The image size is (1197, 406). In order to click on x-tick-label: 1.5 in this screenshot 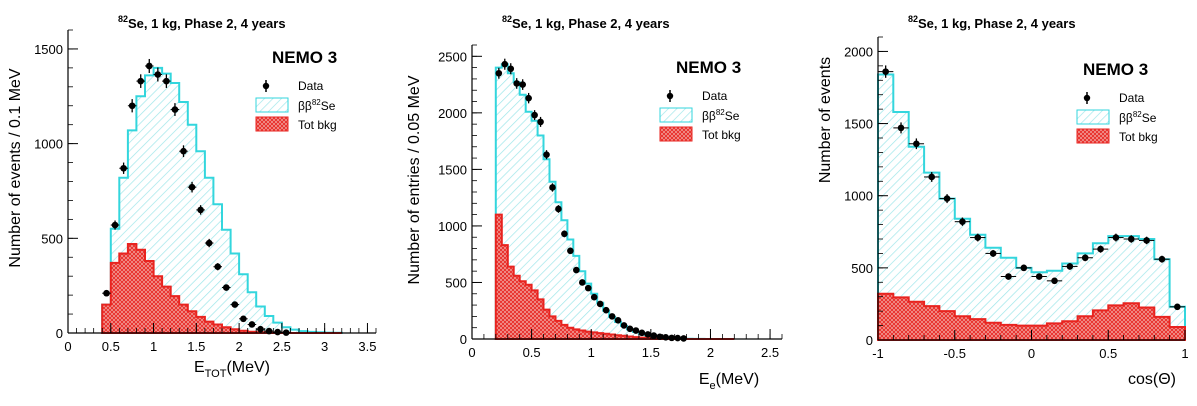, I will do `click(651, 352)`.